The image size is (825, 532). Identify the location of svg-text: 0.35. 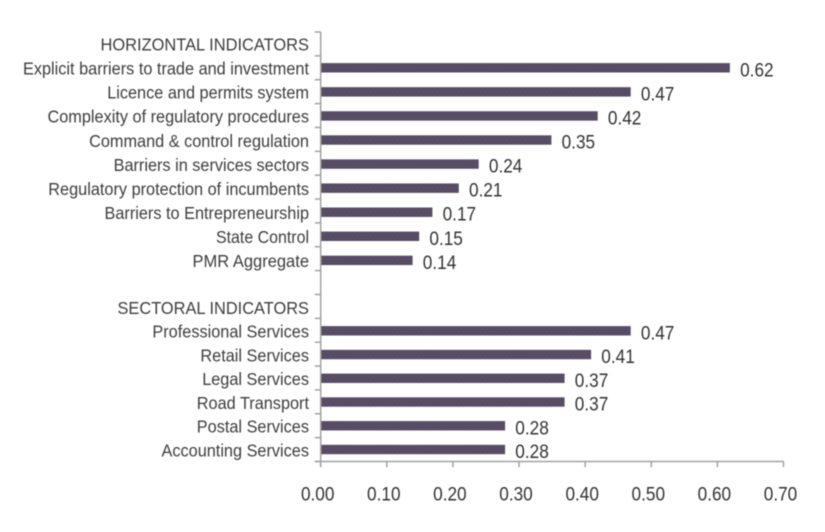
(579, 143).